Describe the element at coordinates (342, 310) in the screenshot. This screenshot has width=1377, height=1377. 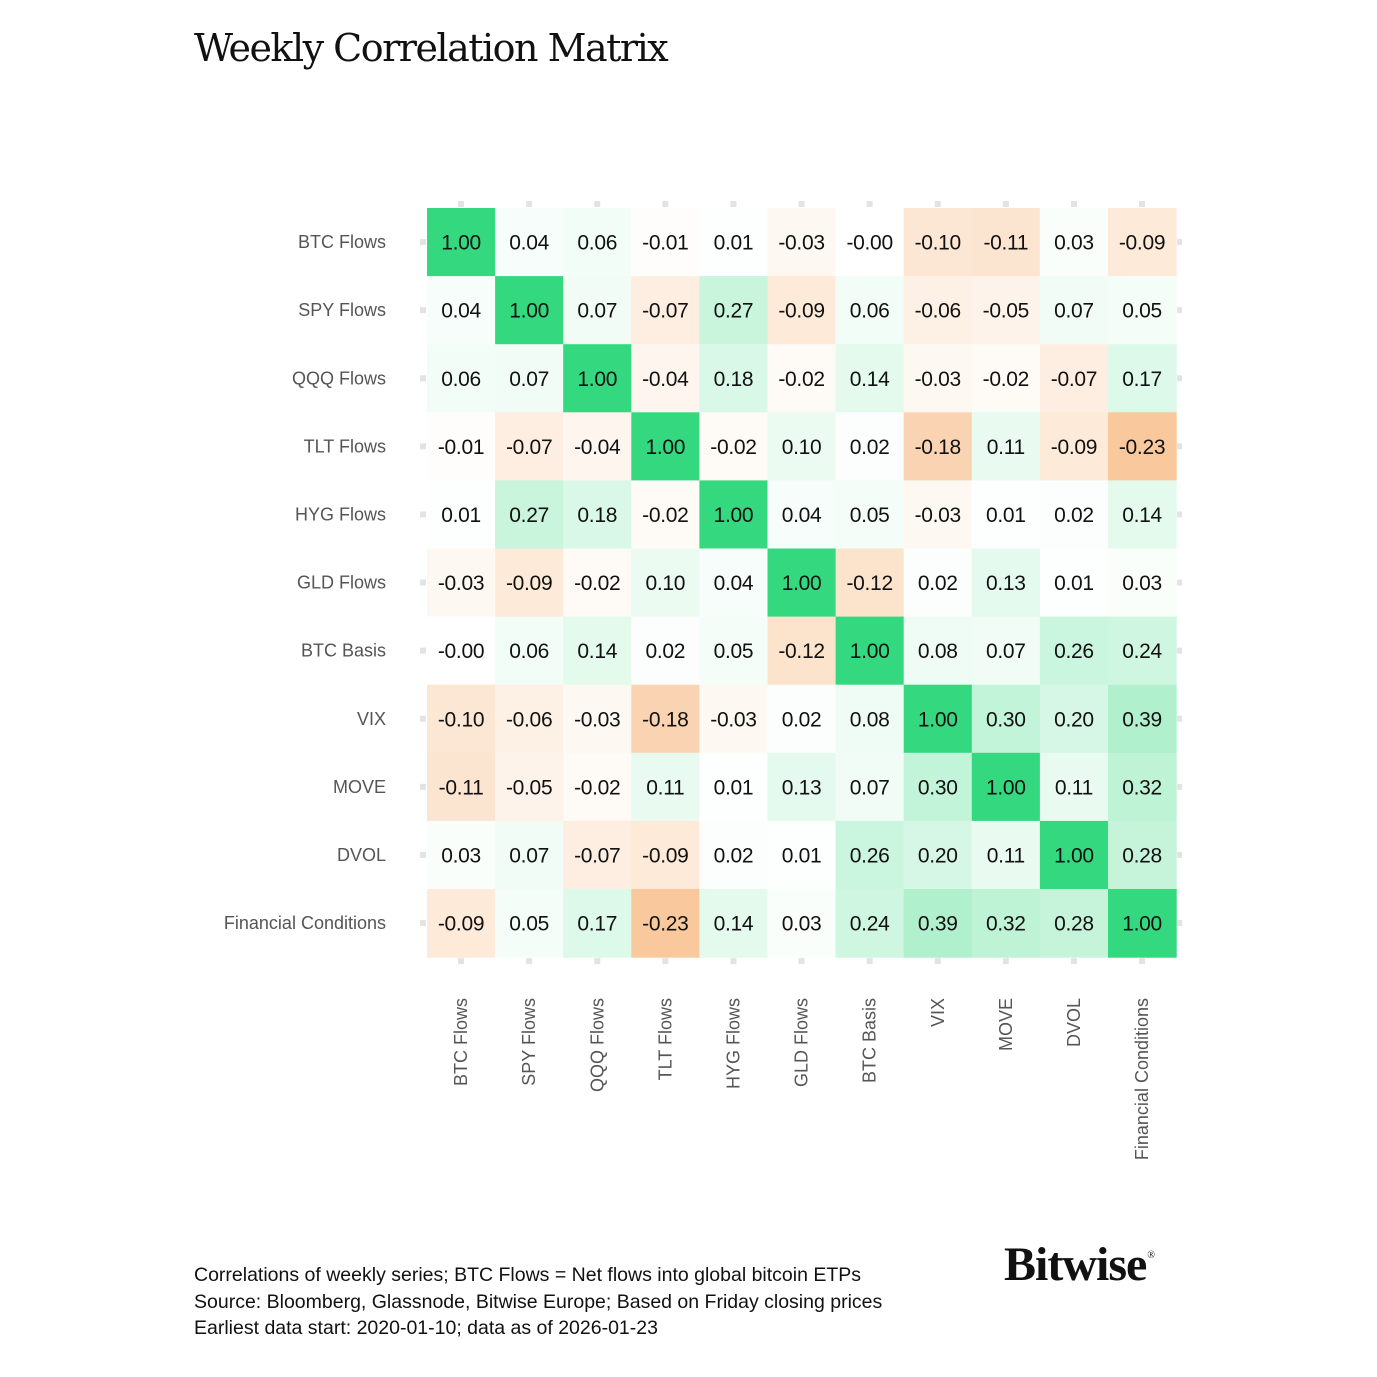
I see `y-axis-label: SPY Flows` at that location.